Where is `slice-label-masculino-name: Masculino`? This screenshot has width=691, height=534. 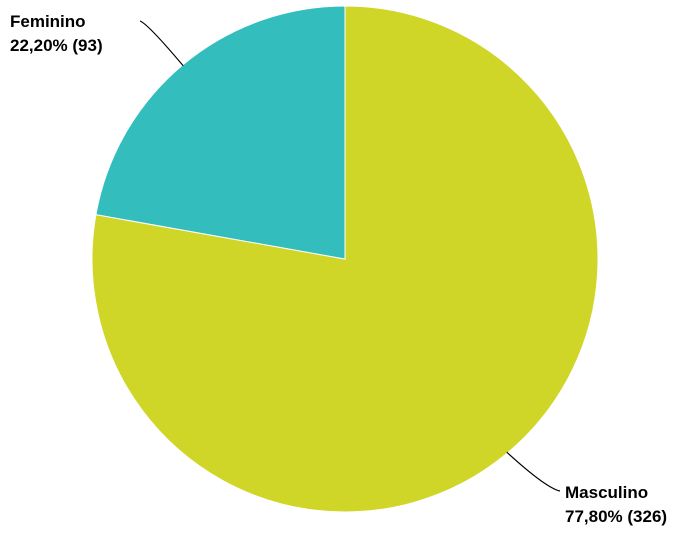 slice-label-masculino-name: Masculino is located at coordinates (606, 492).